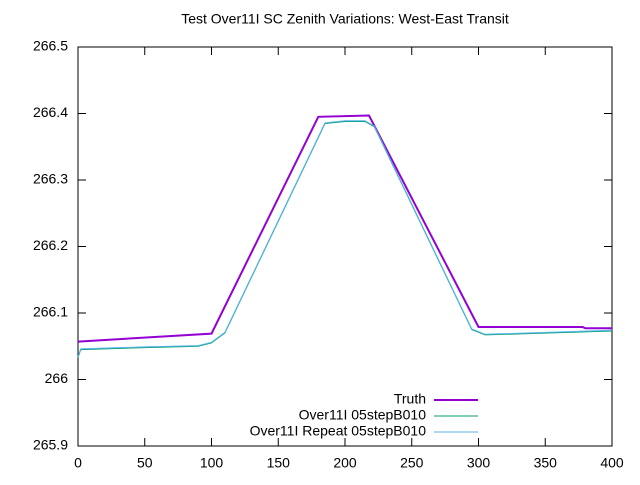  I want to click on y-tick-label: 266.2, so click(50, 245).